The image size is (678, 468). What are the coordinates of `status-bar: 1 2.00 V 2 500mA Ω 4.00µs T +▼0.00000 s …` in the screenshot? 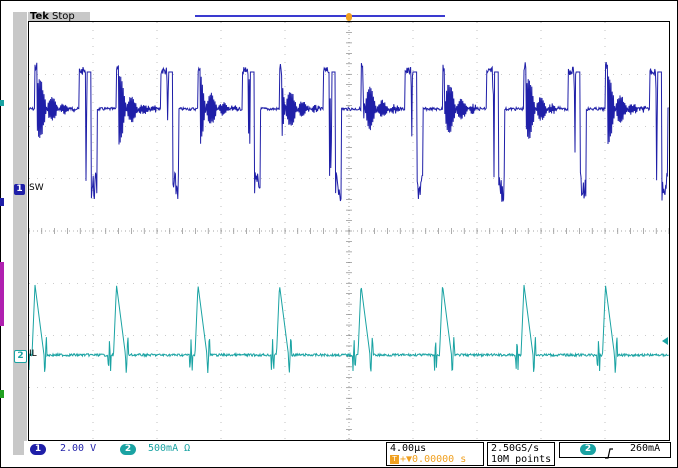 It's located at (349, 453).